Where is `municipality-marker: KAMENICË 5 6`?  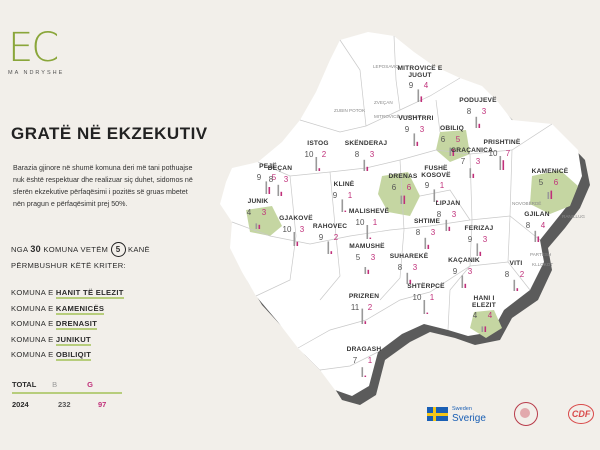 municipality-marker: KAMENICË 5 6 is located at coordinates (550, 183).